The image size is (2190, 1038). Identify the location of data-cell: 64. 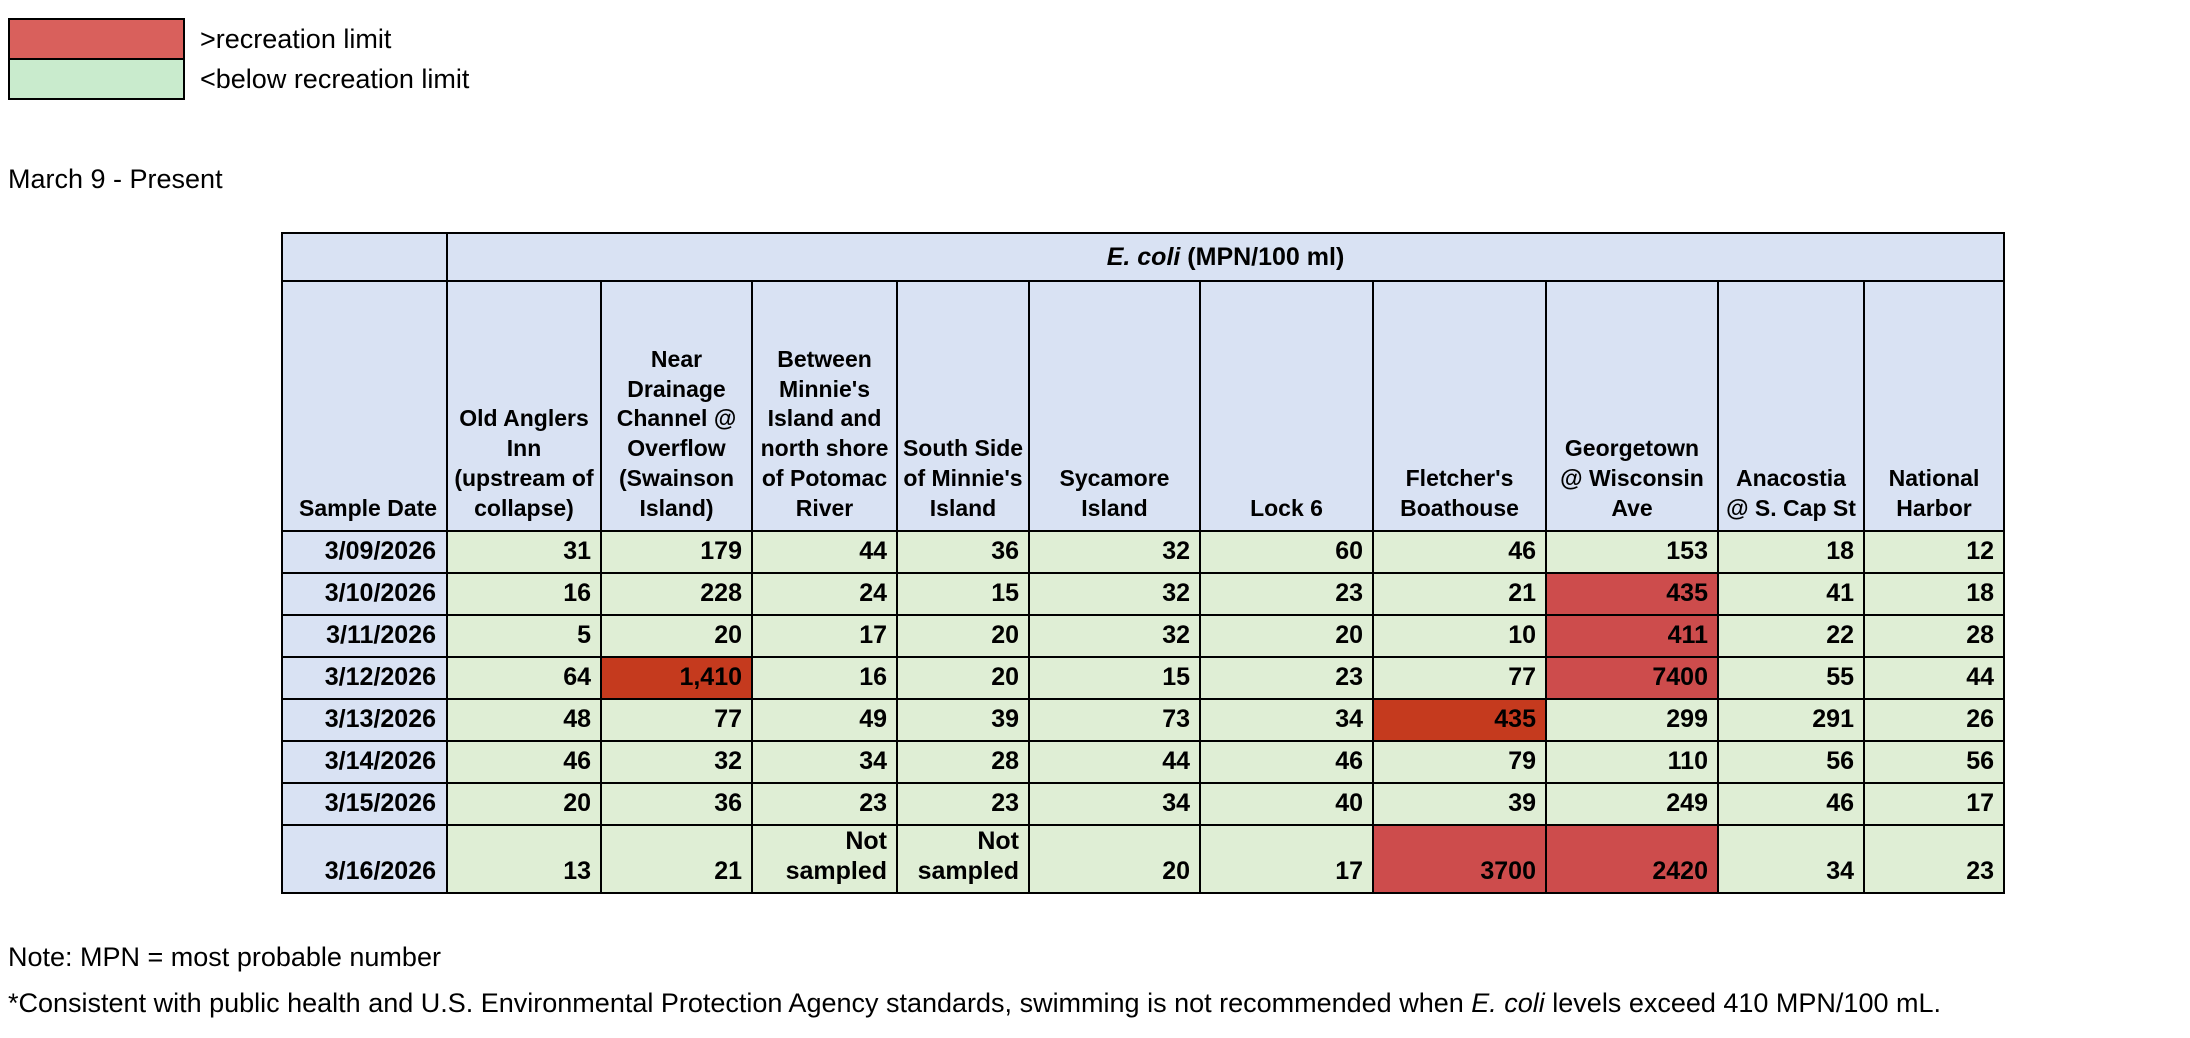
(524, 678).